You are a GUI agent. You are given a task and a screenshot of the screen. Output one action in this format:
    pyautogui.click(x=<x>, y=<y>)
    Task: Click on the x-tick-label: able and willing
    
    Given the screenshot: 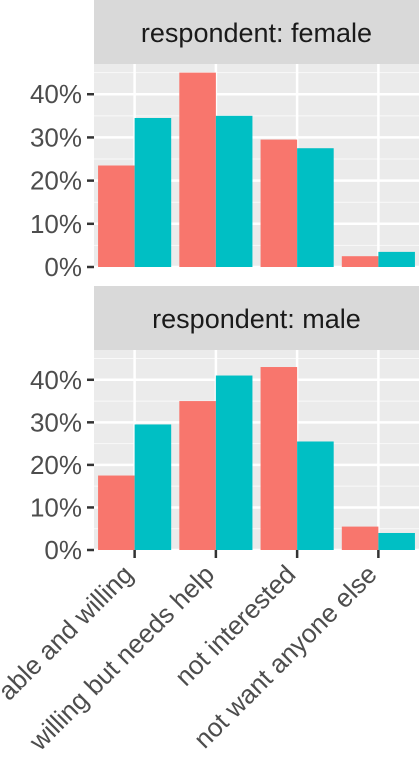 What is the action you would take?
    pyautogui.click(x=69, y=632)
    